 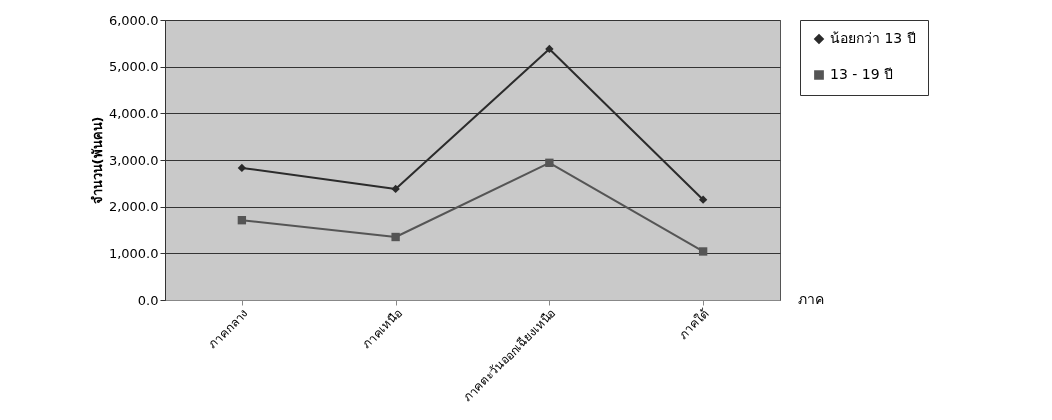 I want to click on y-tick-label: 2,000.0, so click(x=133, y=207).